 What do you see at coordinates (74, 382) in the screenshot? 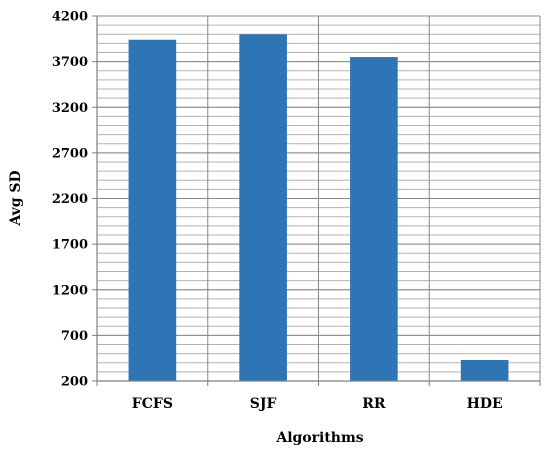
I see `y-tick-label: 200` at bounding box center [74, 382].